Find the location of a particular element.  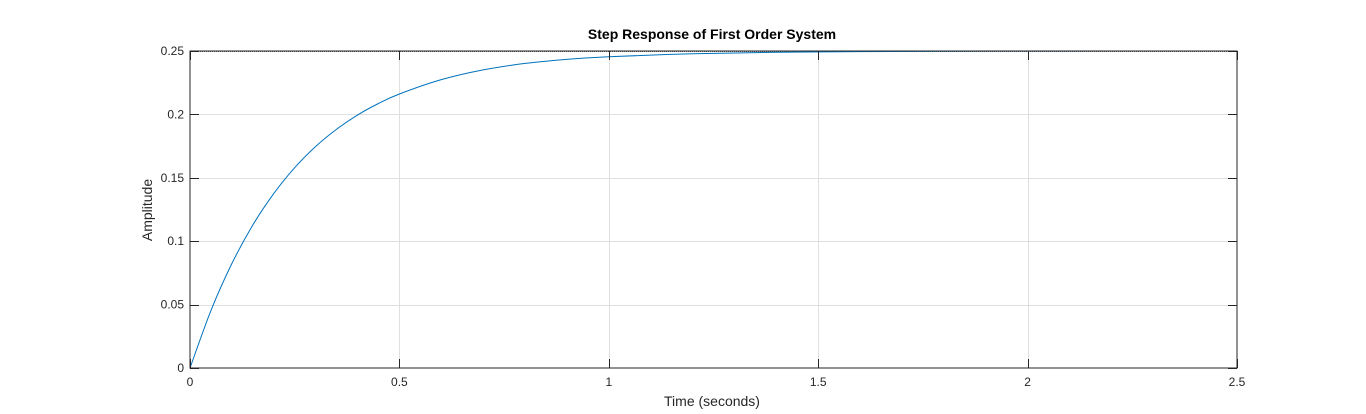

y-tick-label: 0.1 is located at coordinates (175, 241).